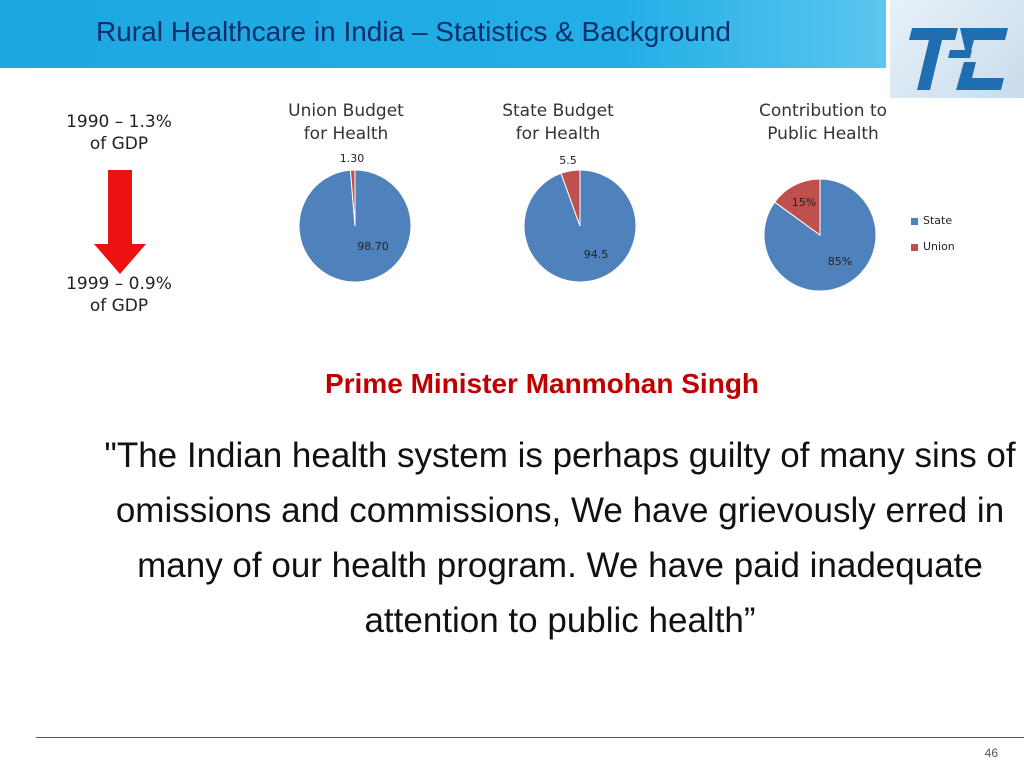  I want to click on gdp-1999-line1: 1999 – 0.9%, so click(119, 284).